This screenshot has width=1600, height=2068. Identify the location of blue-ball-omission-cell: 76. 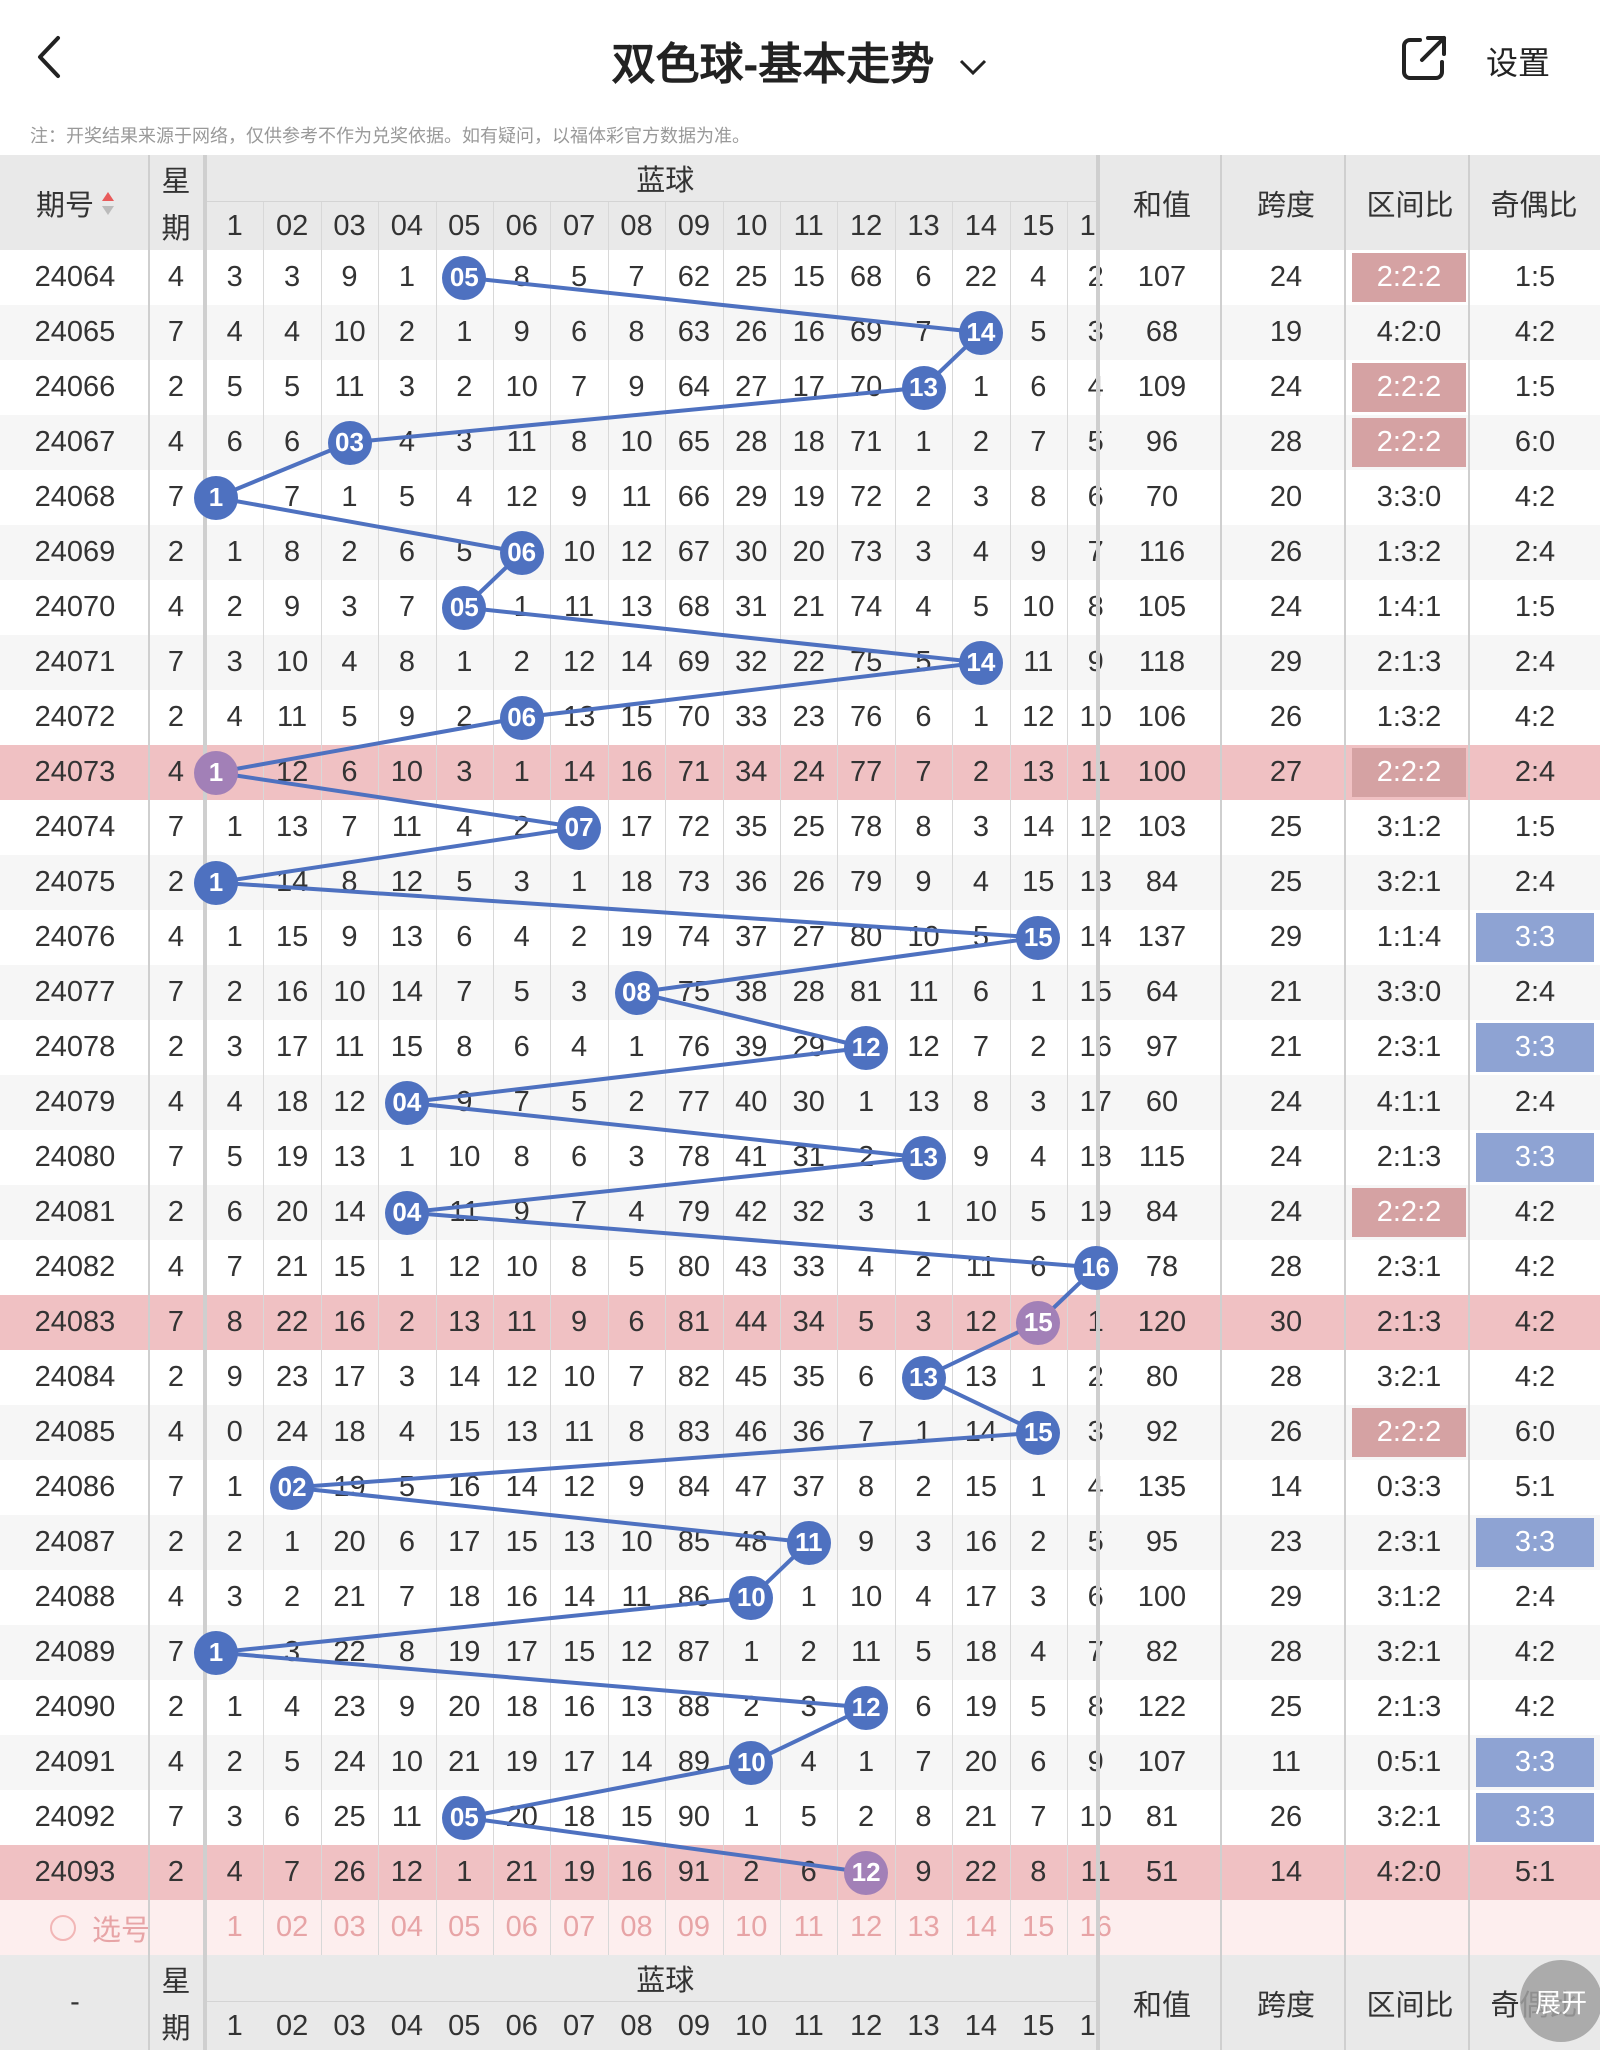
(694, 1047).